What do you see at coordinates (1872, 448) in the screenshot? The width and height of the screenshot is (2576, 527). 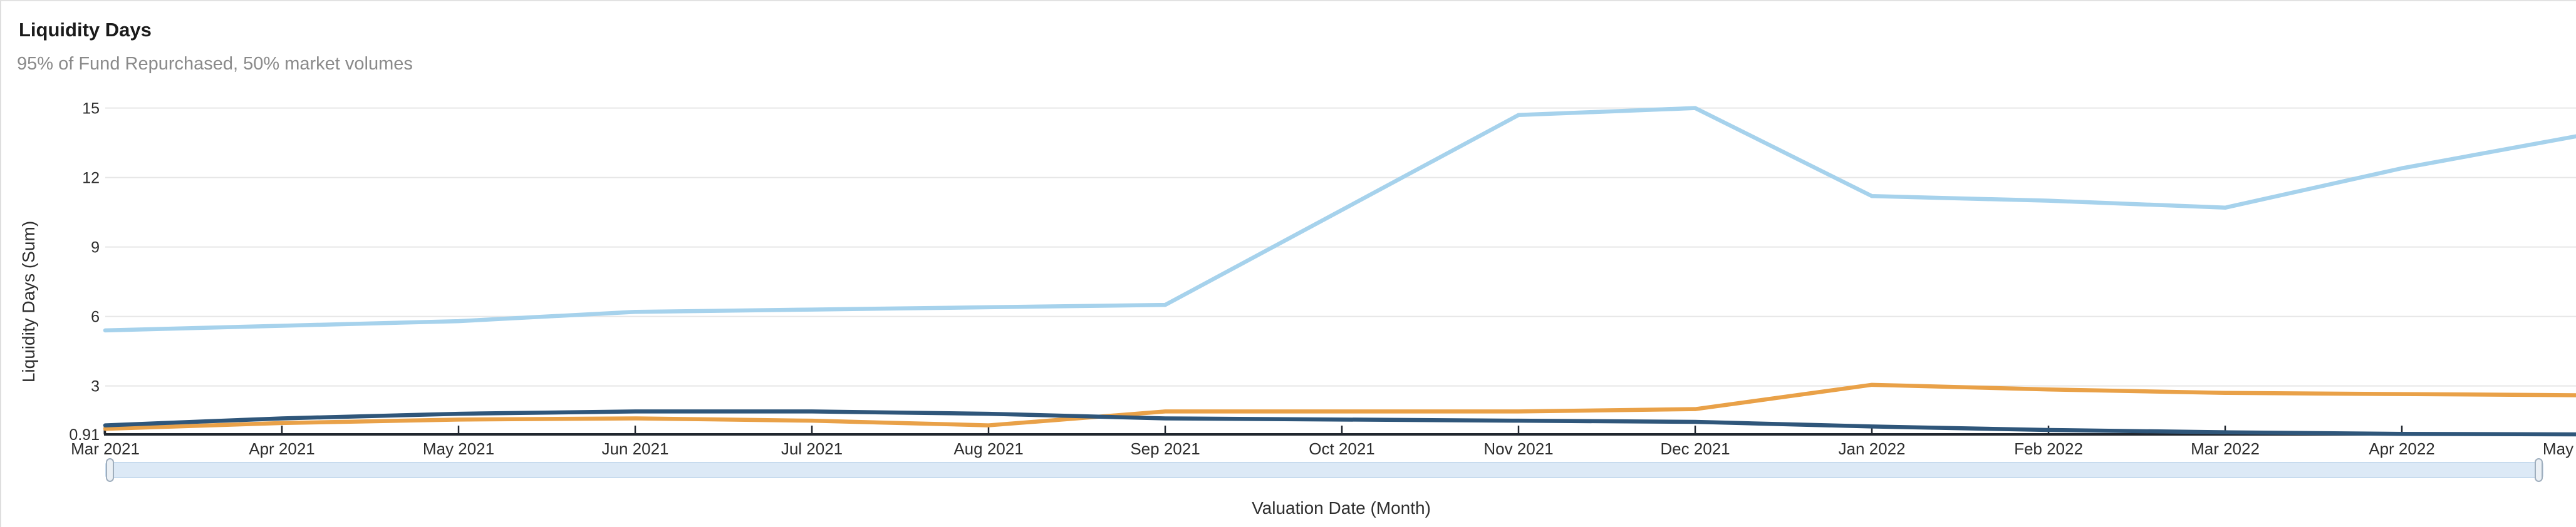 I see `svg-text: Jan 2022` at bounding box center [1872, 448].